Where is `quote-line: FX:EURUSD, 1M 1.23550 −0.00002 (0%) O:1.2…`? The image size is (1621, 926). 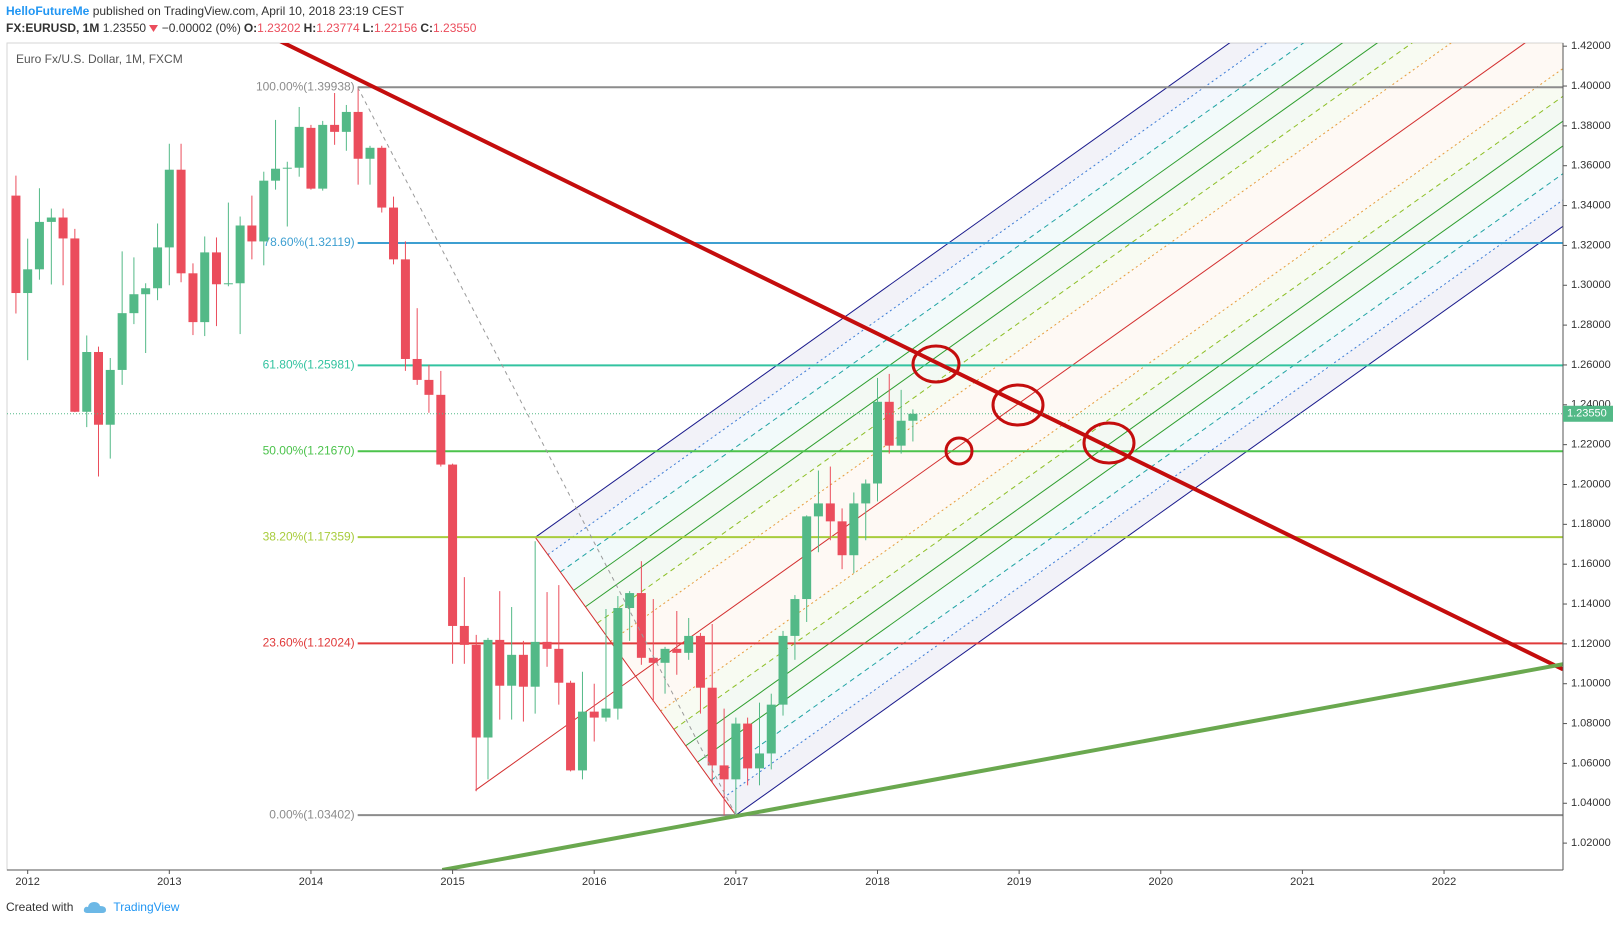
quote-line: FX:EURUSD, 1M 1.23550 −0.00002 (0%) O:1.2… is located at coordinates (241, 28).